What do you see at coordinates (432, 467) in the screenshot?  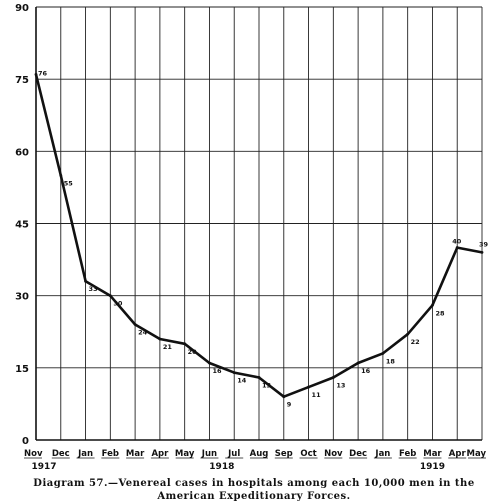 I see `year-label: 1919` at bounding box center [432, 467].